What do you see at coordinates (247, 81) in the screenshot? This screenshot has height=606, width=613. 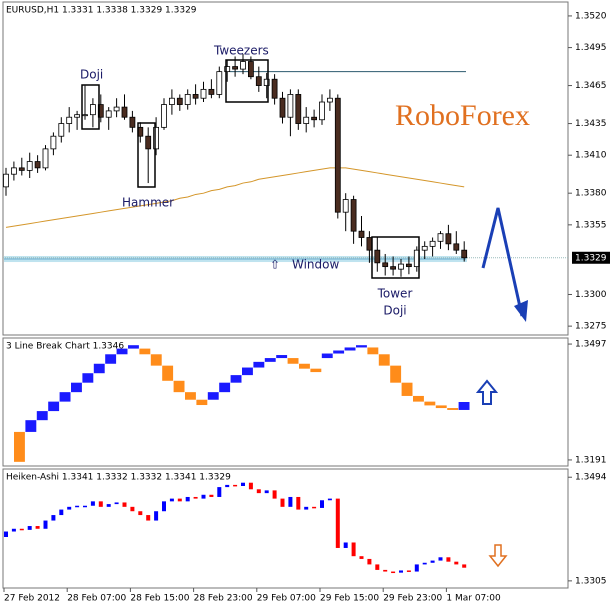 I see `tweezers-box` at bounding box center [247, 81].